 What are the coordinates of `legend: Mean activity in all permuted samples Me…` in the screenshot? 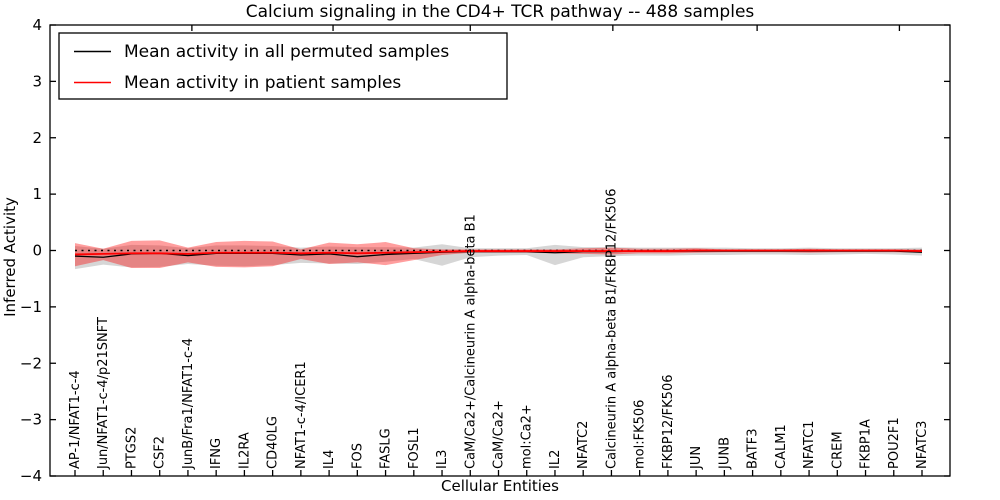 It's located at (283, 66).